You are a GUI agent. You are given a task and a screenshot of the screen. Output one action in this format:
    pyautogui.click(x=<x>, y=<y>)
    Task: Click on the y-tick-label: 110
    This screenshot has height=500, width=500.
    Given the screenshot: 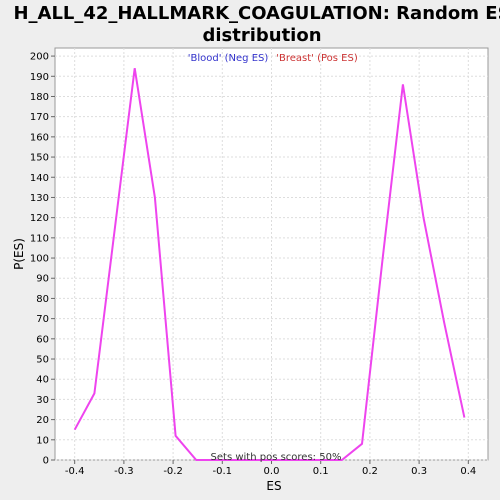 What is the action you would take?
    pyautogui.click(x=39, y=238)
    